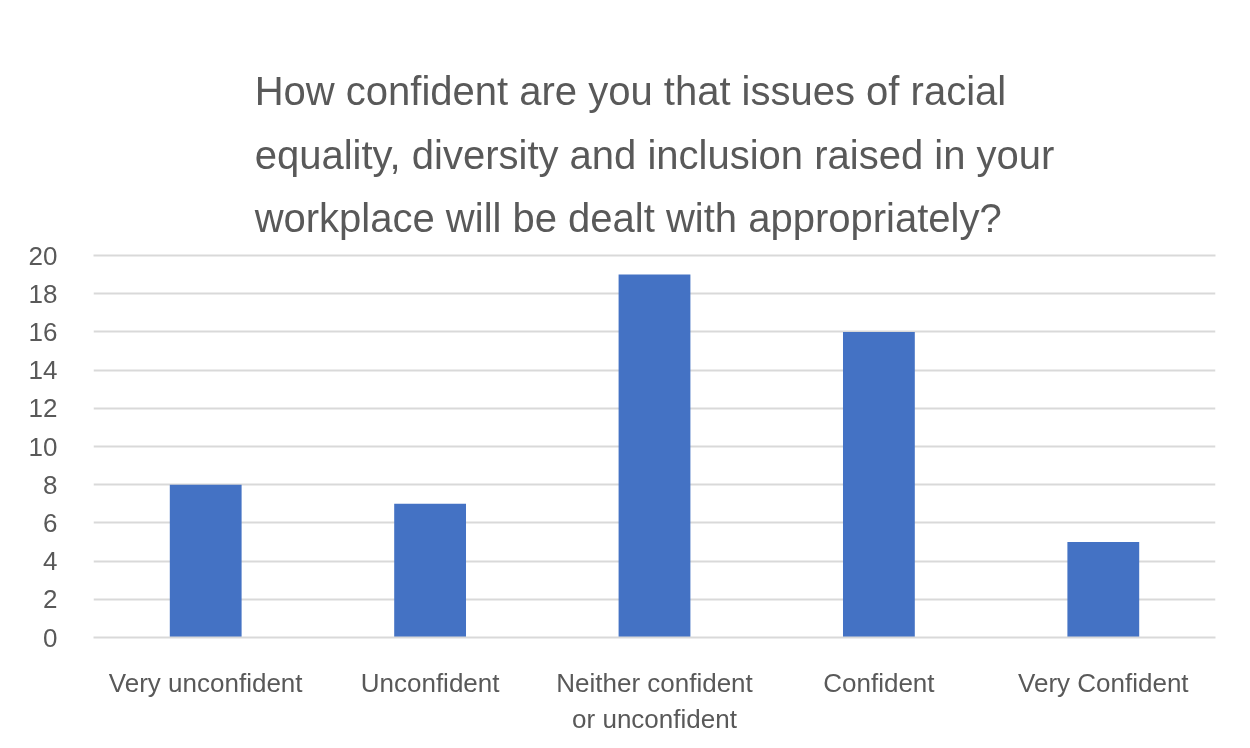  What do you see at coordinates (50, 561) in the screenshot?
I see `y-tick-label: 4` at bounding box center [50, 561].